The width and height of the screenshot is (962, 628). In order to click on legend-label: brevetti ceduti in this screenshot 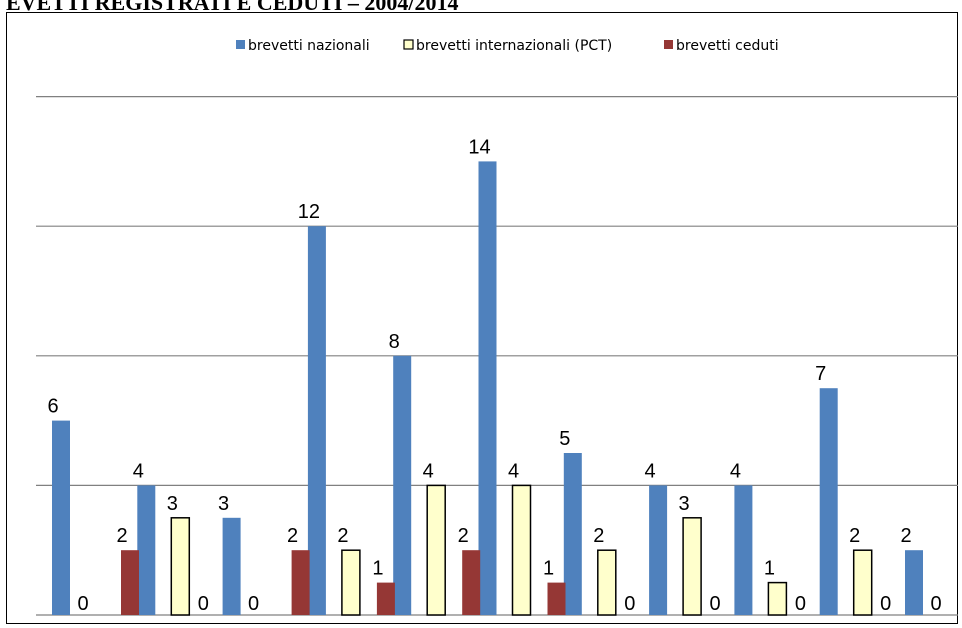, I will do `click(727, 46)`.